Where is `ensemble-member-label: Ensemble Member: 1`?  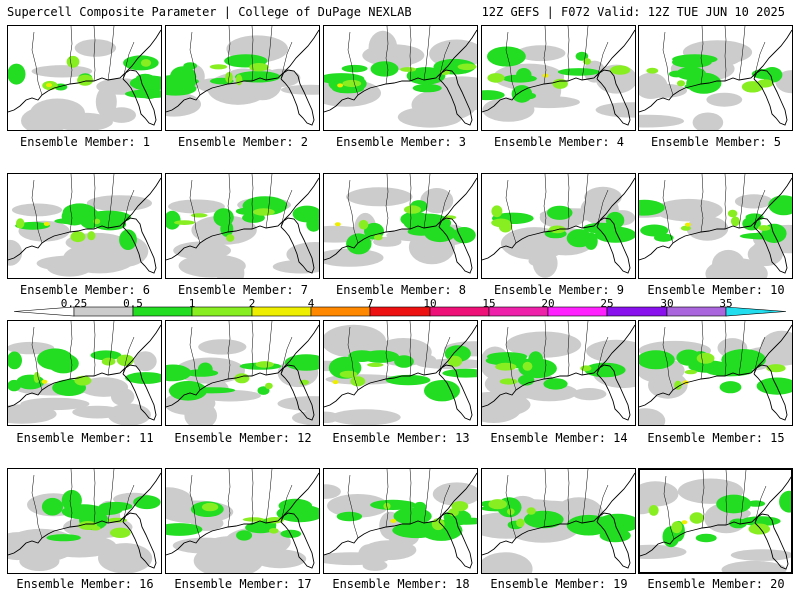
ensemble-member-label: Ensemble Member: 1 is located at coordinates (85, 142).